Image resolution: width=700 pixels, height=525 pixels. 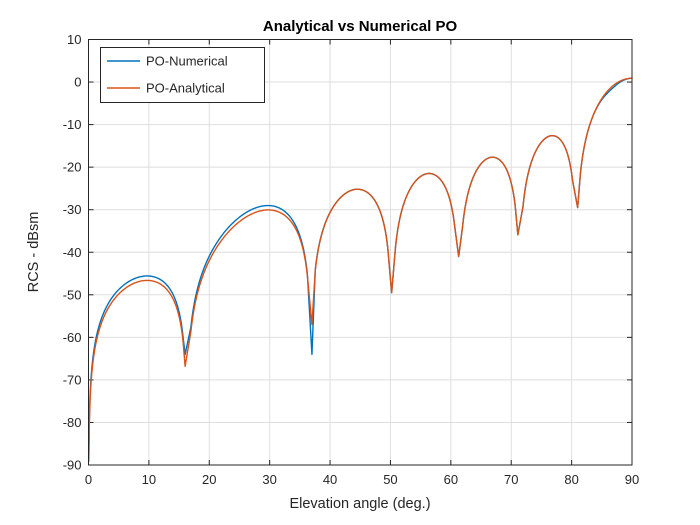 What do you see at coordinates (72, 379) in the screenshot?
I see `y-tick-label: -70` at bounding box center [72, 379].